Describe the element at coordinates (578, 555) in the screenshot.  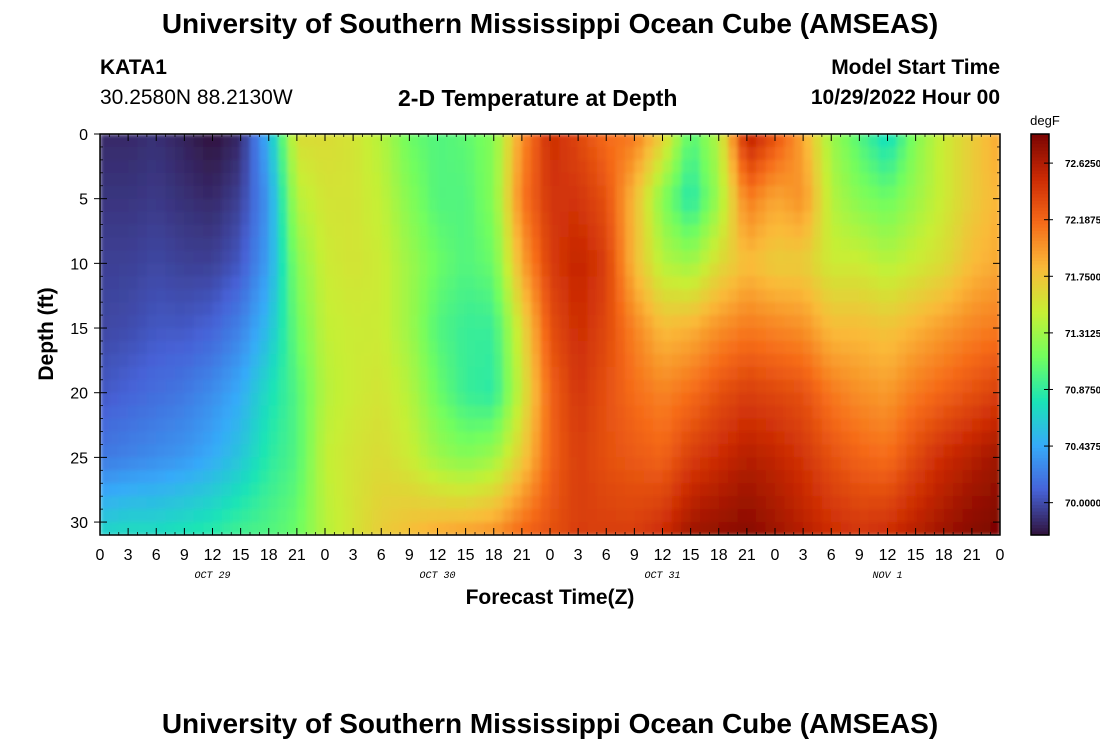
I see `x-tick-label: 3` at that location.